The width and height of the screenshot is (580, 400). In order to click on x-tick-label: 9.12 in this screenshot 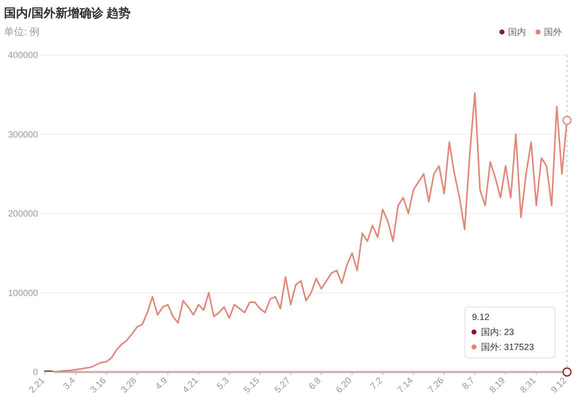, I will do `click(558, 385)`.